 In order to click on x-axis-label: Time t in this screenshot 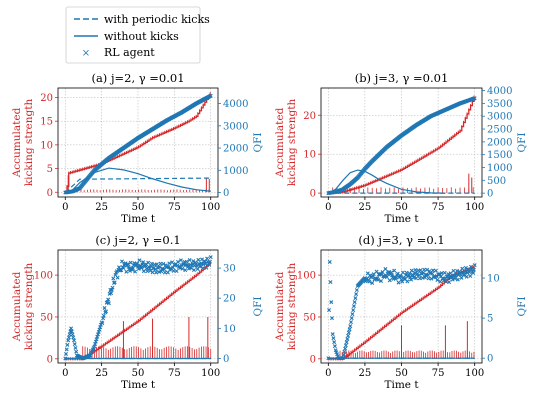, I will do `click(401, 219)`.